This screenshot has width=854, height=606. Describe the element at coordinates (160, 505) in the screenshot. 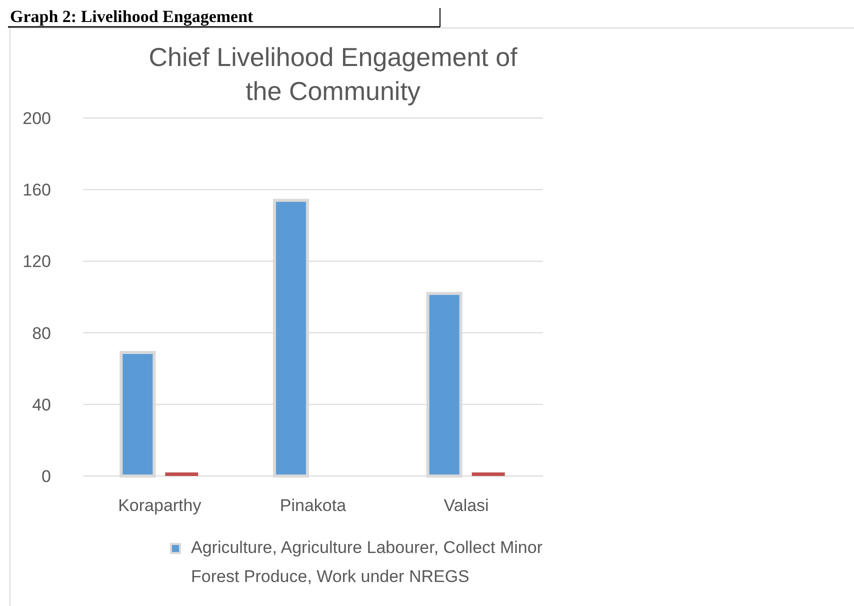

I see `x-tick-label: Koraparthy` at that location.